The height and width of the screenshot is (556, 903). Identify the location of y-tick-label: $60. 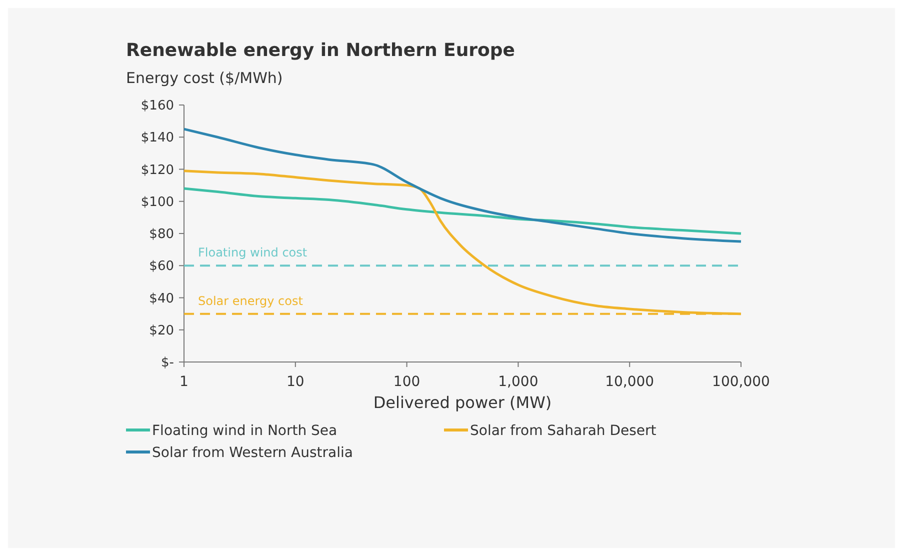
(161, 266).